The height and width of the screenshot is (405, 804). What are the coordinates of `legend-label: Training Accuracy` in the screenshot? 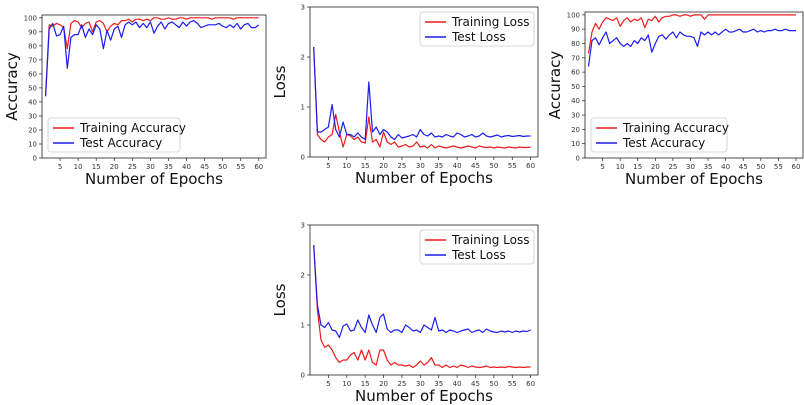 It's located at (132, 128).